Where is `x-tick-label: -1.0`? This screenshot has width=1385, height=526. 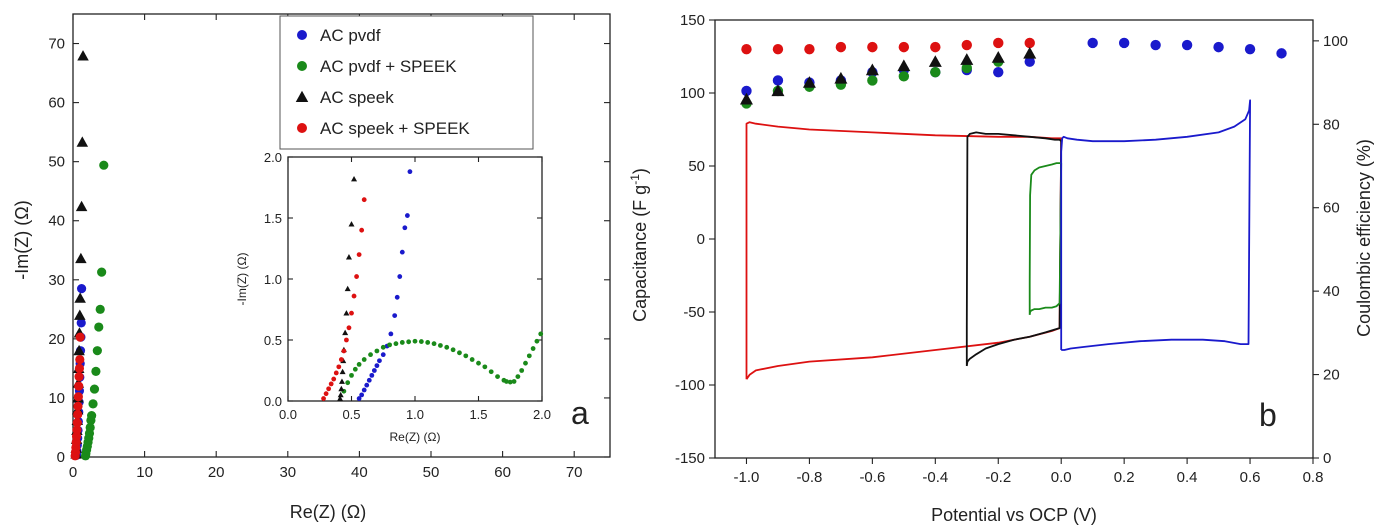 x-tick-label: -1.0 is located at coordinates (747, 477).